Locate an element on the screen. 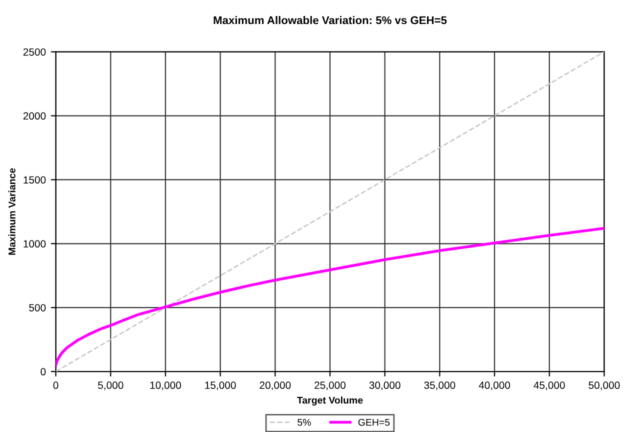  x-tick-label: 35,000 is located at coordinates (440, 386).